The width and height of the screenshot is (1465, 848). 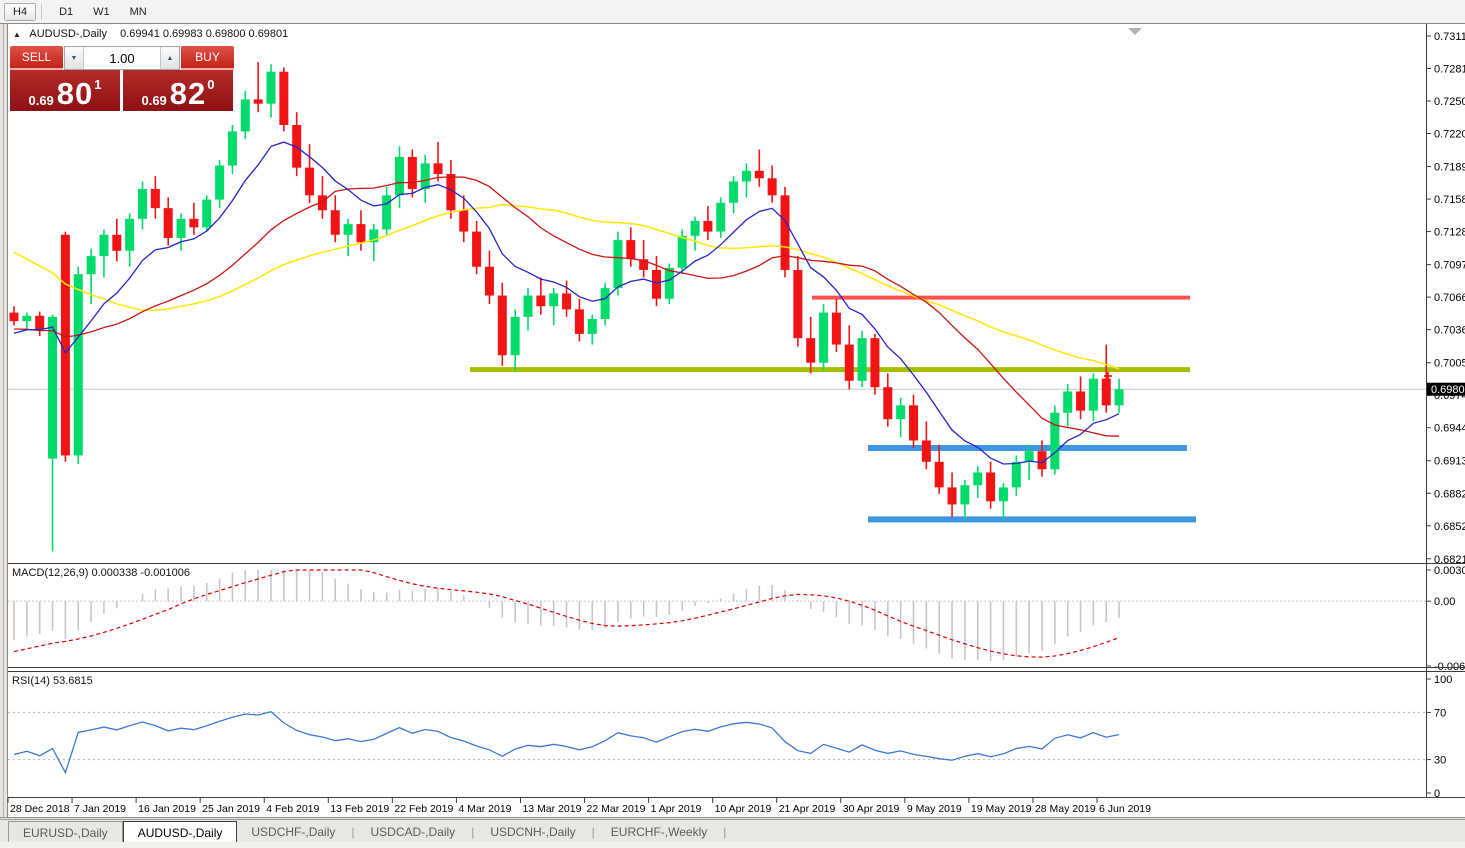 What do you see at coordinates (17, 34) in the screenshot?
I see `collapse-arrow-icon: ▲` at bounding box center [17, 34].